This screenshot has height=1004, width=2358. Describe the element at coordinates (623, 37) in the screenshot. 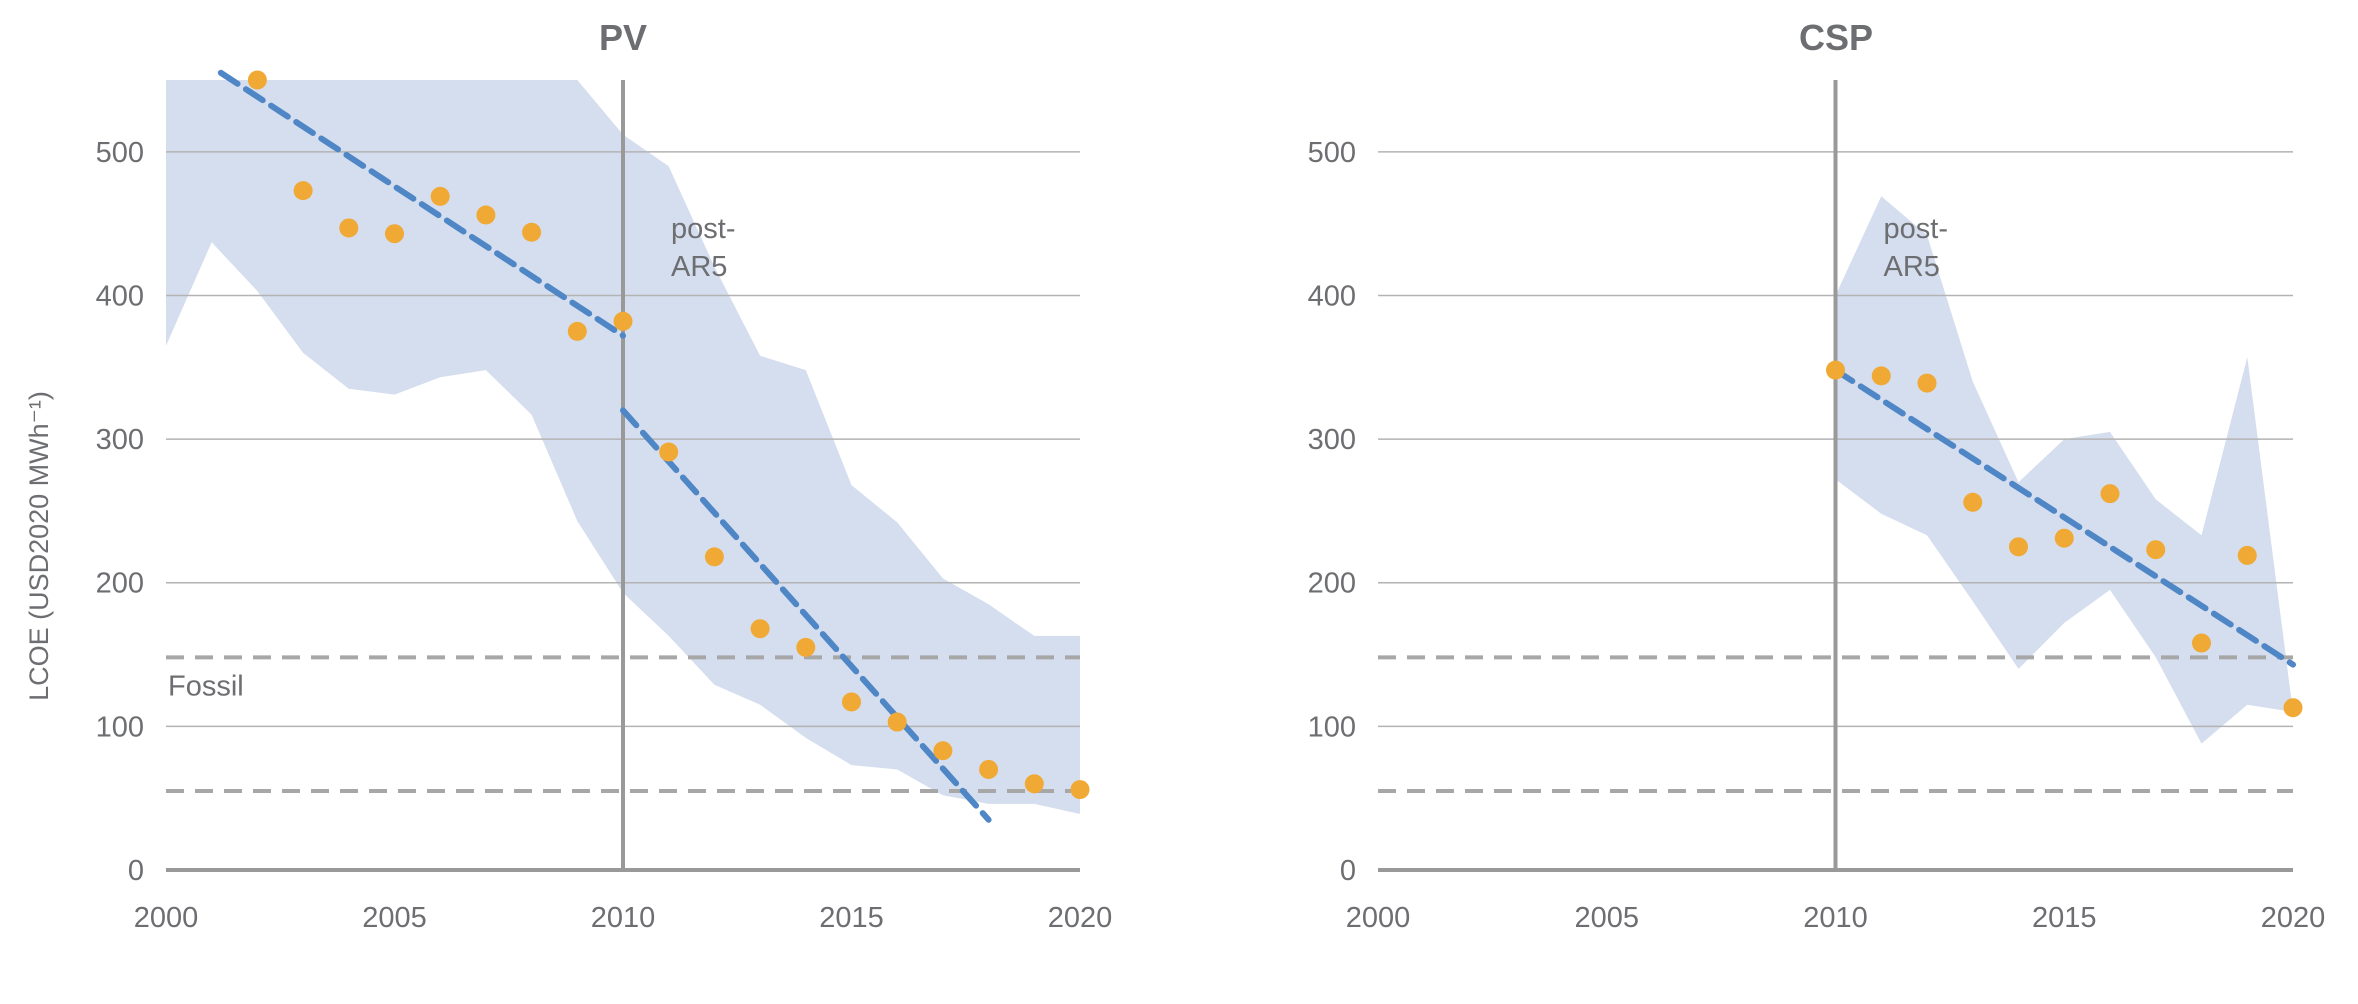

I see `chart-title: PV` at that location.